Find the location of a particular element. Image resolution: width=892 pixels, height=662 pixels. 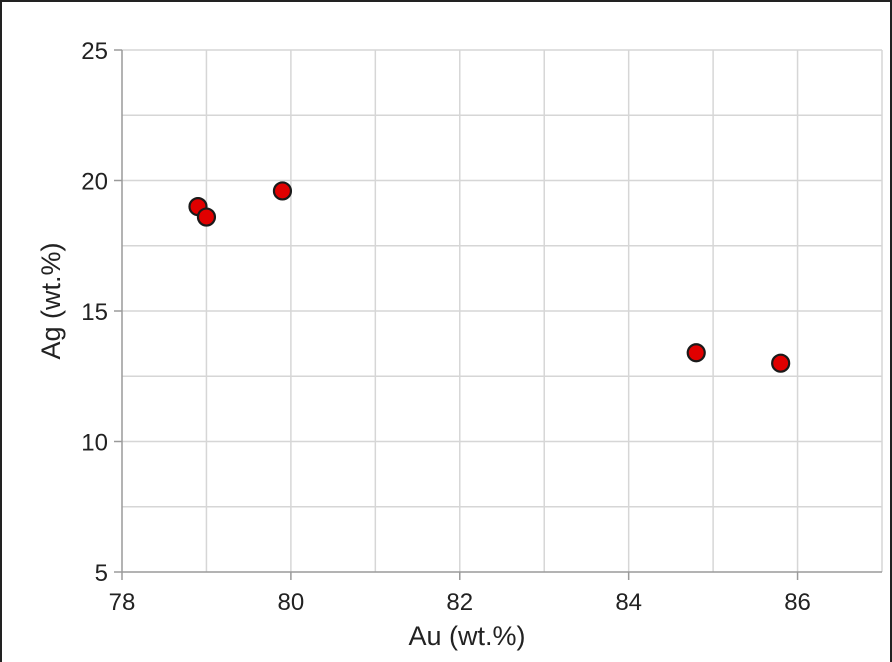

y-tick-label: 25 is located at coordinates (94, 51).